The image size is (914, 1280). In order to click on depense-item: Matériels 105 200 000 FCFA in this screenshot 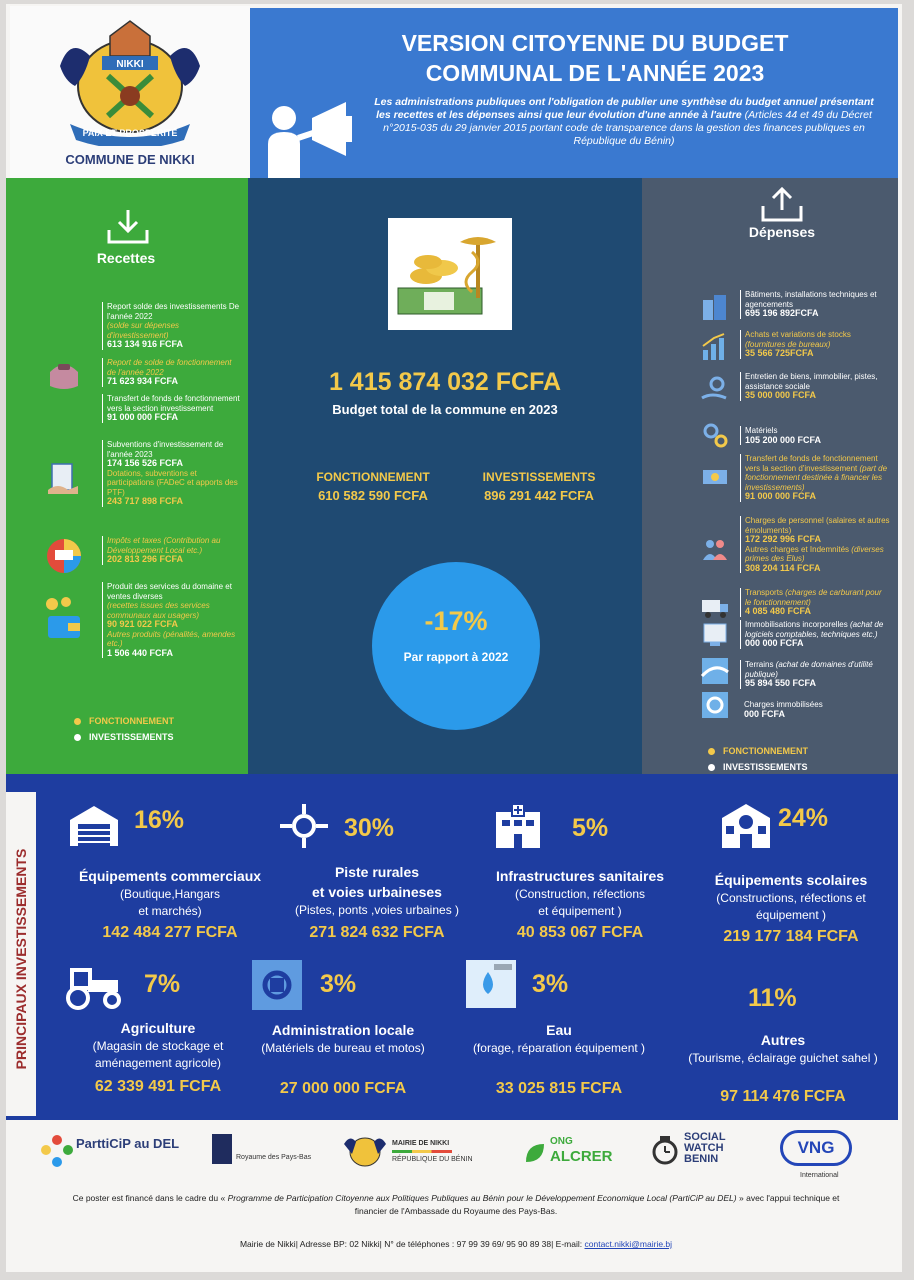, I will do `click(815, 435)`.